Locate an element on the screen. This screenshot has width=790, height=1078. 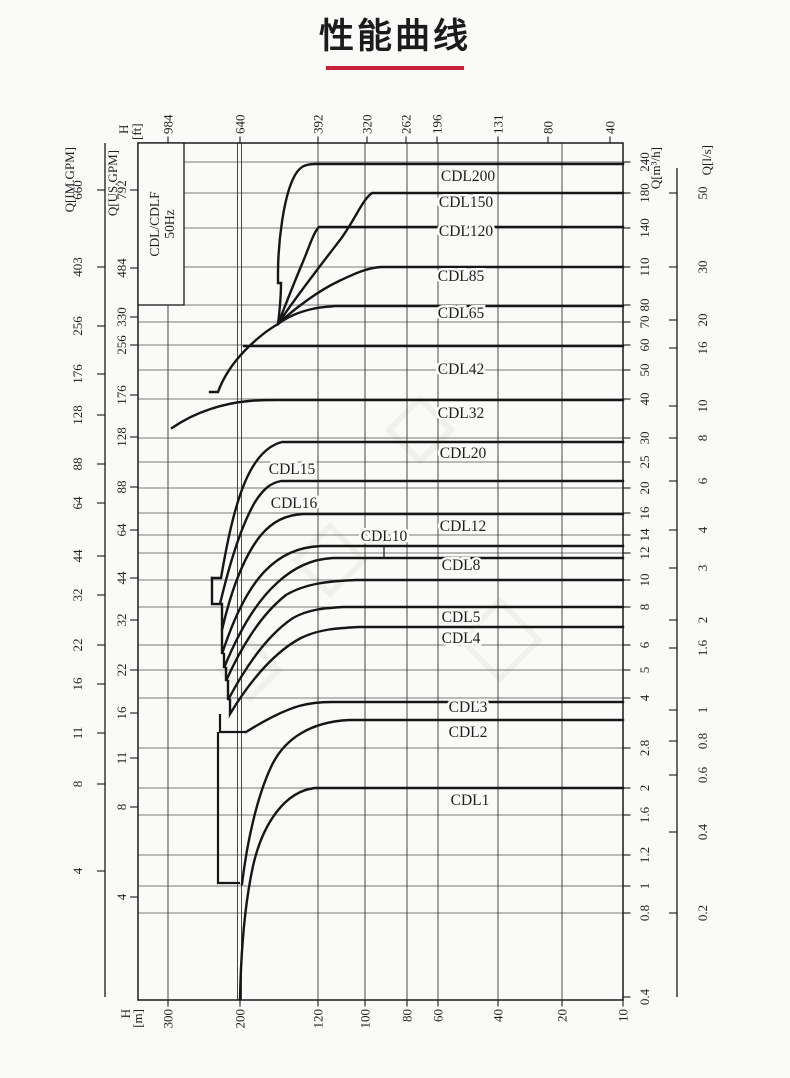
svg-text: 5 is located at coordinates (644, 670).